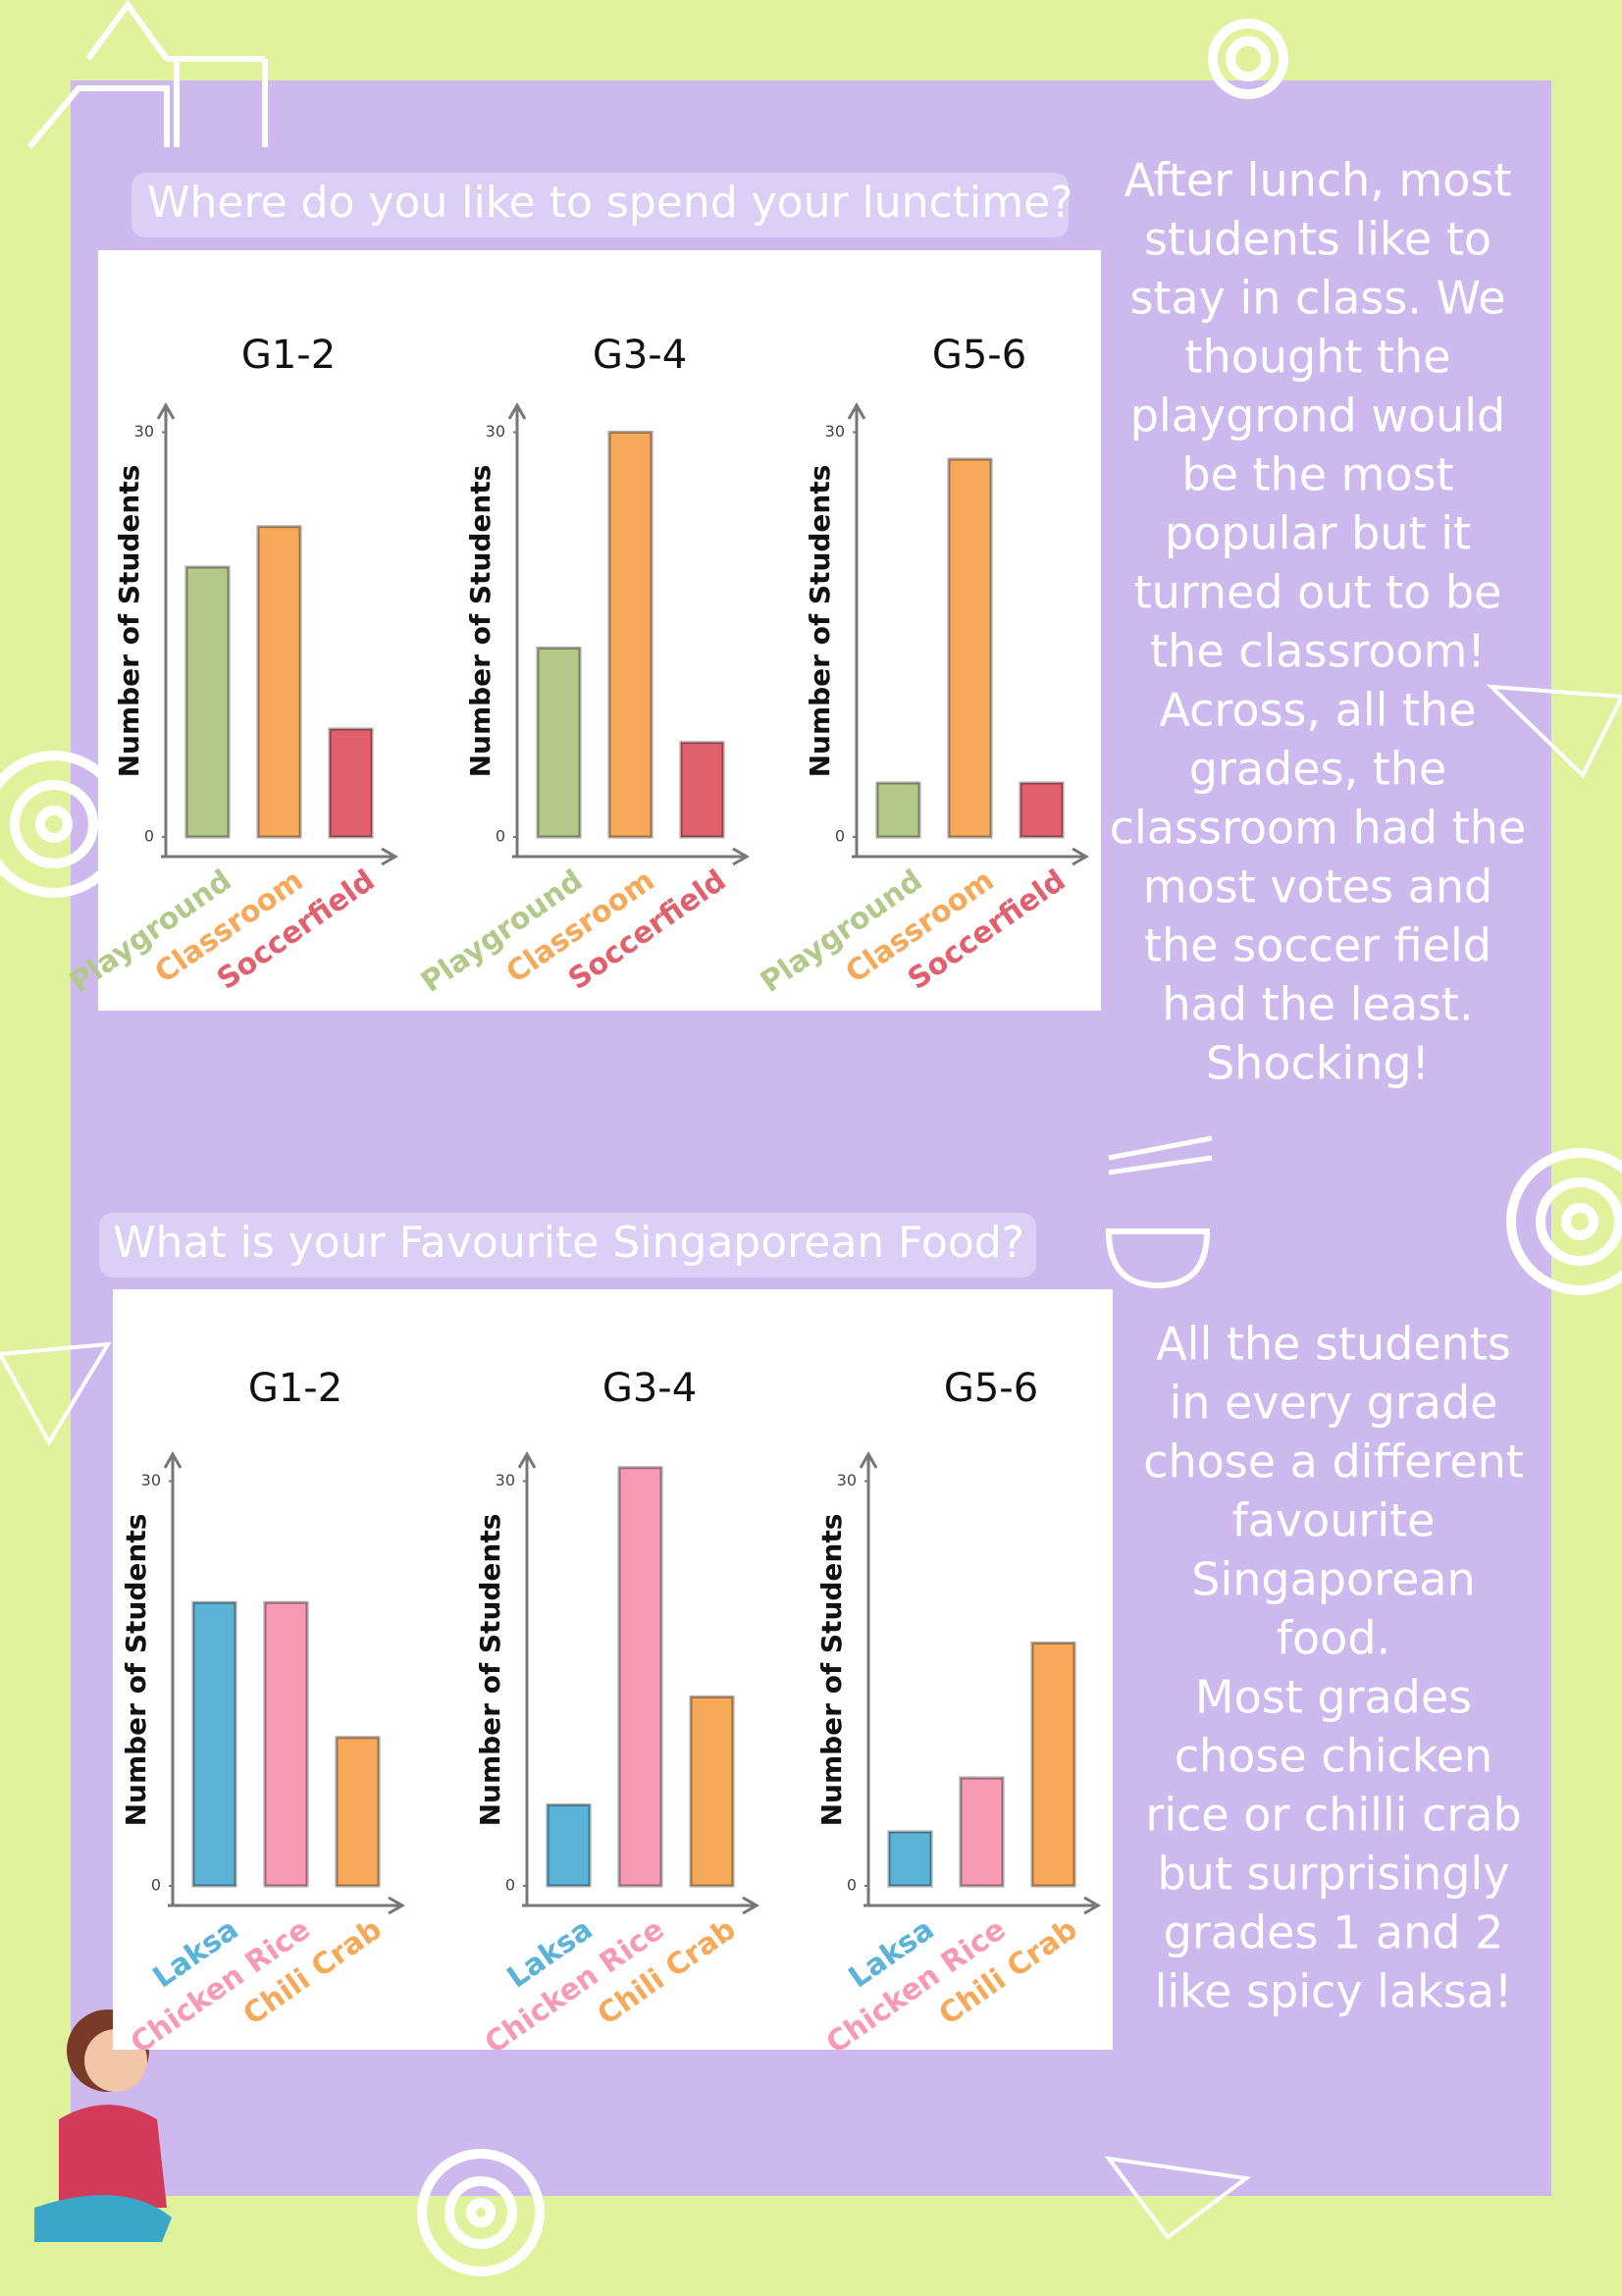  Describe the element at coordinates (1333, 1697) in the screenshot. I see `paragraph-line: Most grades` at that location.